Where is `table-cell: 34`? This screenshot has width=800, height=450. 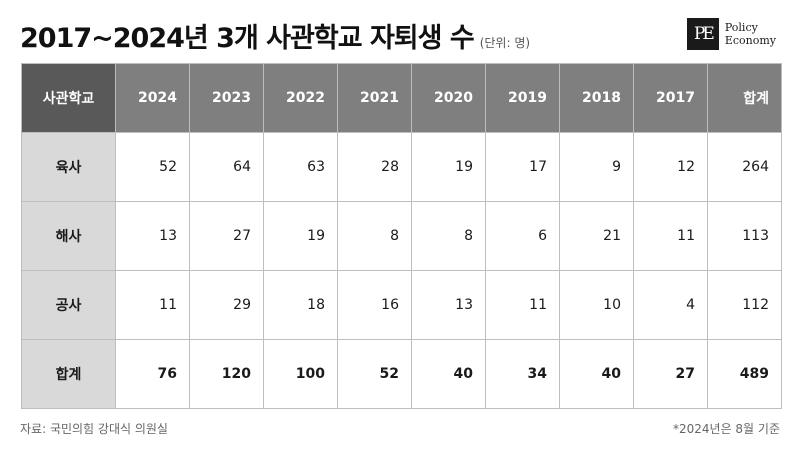 table-cell: 34 is located at coordinates (522, 374).